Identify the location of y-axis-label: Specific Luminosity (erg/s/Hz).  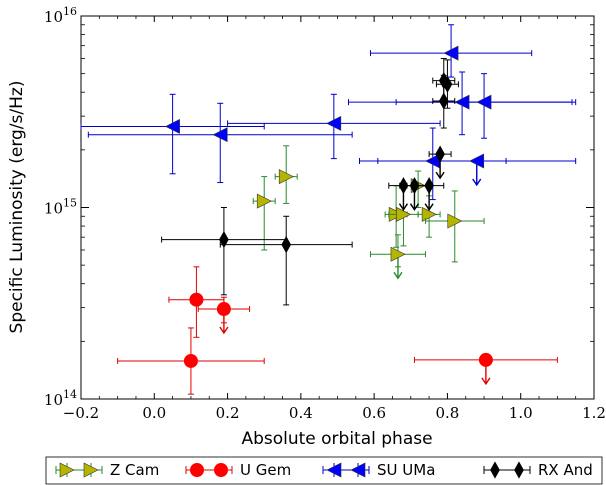
(17, 207).